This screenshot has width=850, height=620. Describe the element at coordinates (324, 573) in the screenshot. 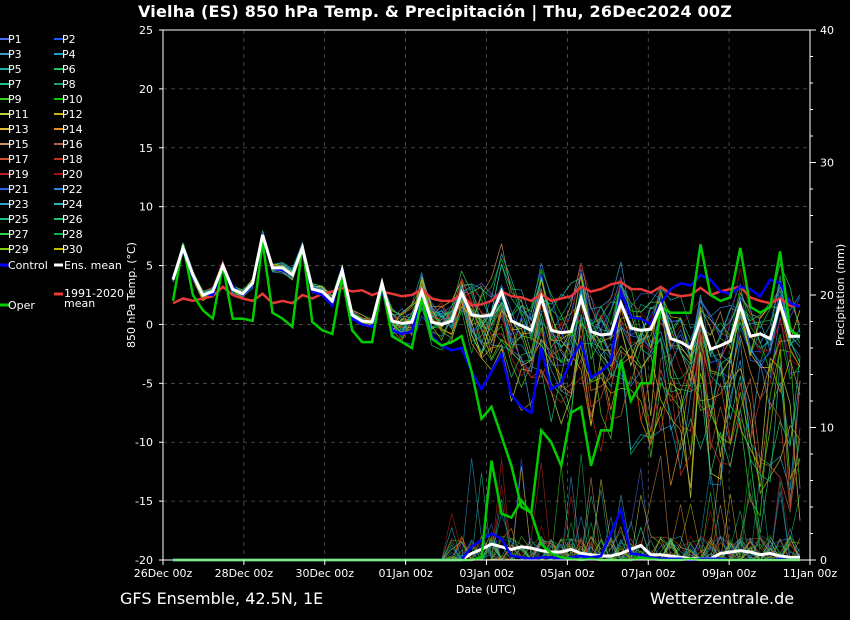

I see `x-tick-label: 30Dec 00z` at that location.